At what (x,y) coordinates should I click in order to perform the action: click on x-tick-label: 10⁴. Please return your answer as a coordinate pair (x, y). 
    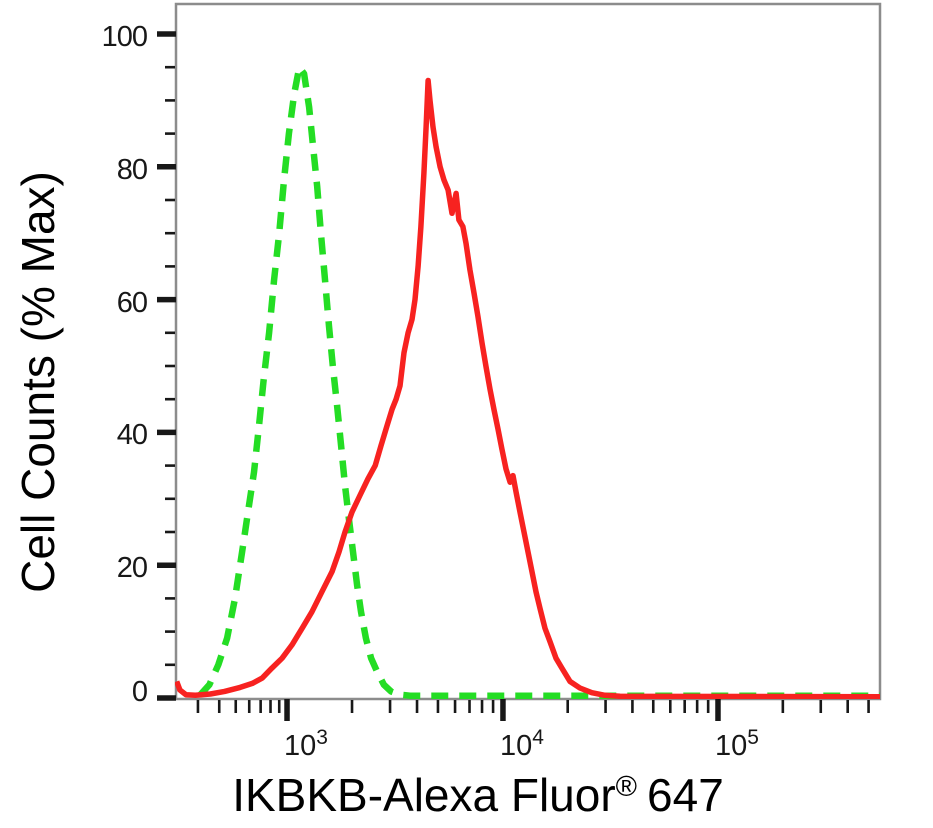
    Looking at the image, I should click on (522, 744).